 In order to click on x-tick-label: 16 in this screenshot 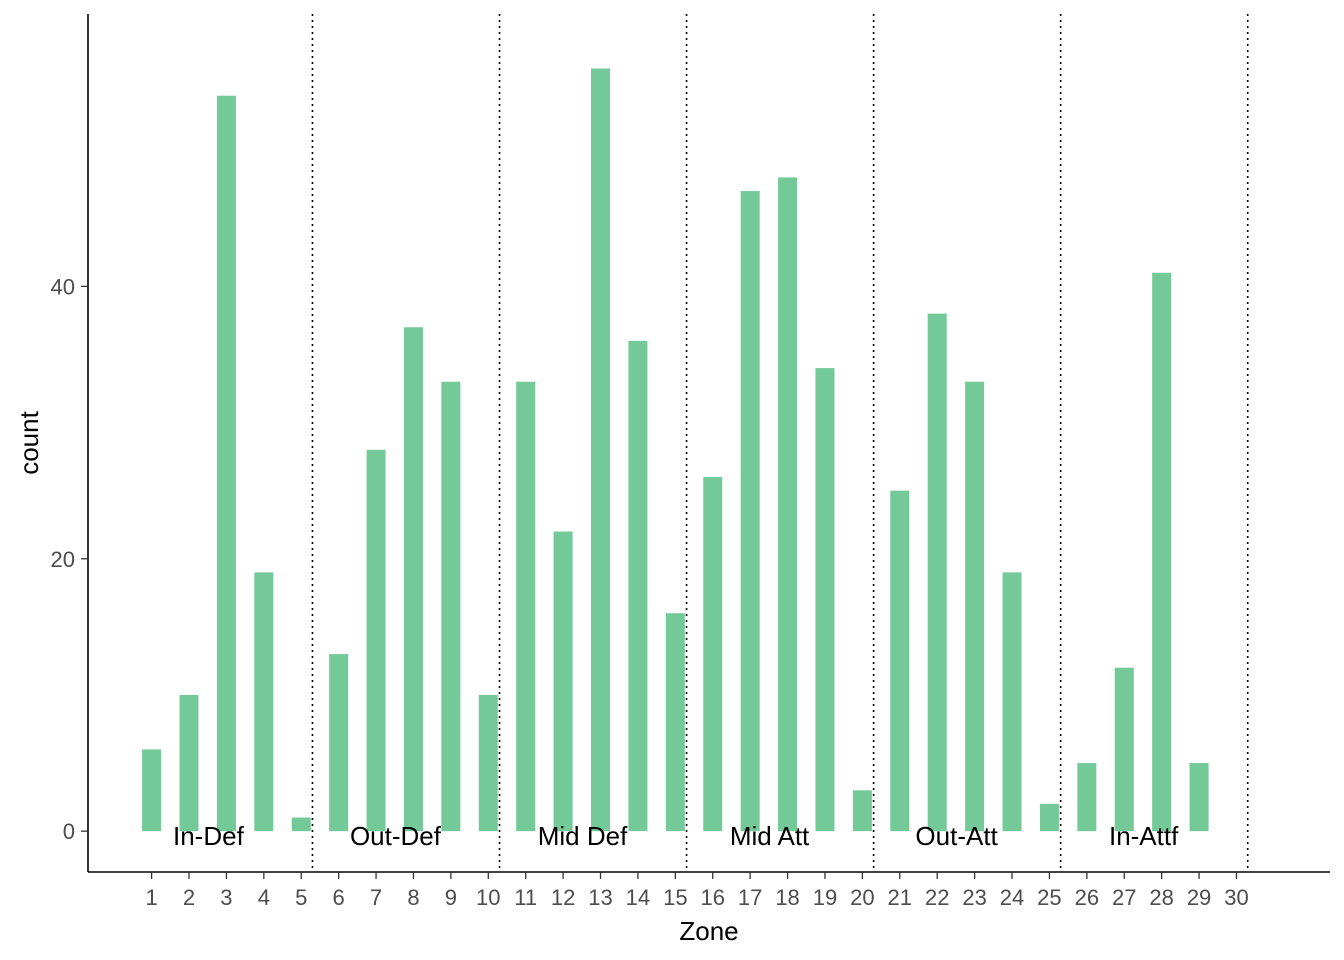, I will do `click(712, 897)`.